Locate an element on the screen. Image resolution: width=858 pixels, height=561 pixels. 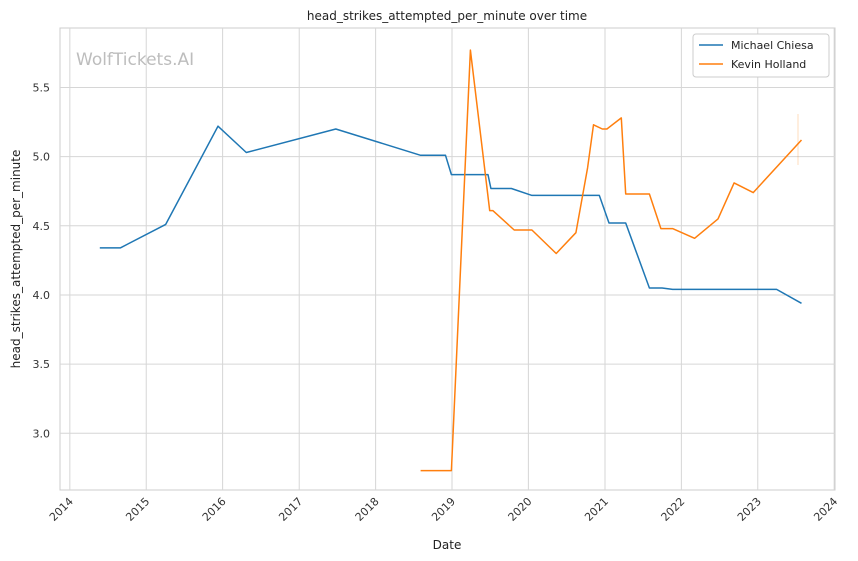
legend-box is located at coordinates (761, 55).